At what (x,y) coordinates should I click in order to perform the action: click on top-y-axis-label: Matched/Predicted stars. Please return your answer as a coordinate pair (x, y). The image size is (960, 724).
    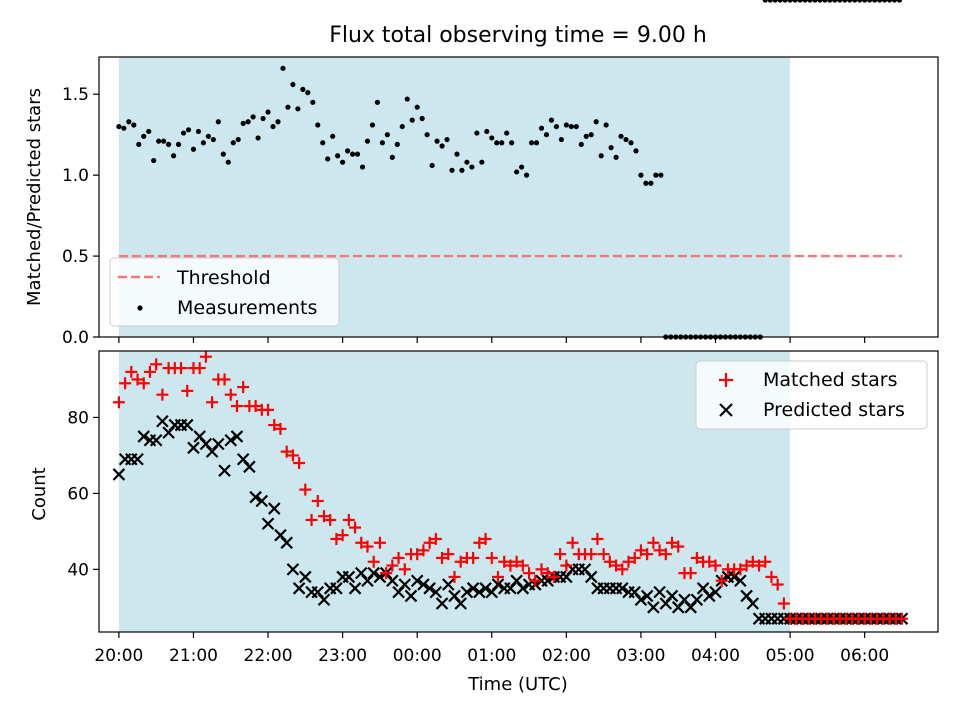
    Looking at the image, I should click on (34, 197).